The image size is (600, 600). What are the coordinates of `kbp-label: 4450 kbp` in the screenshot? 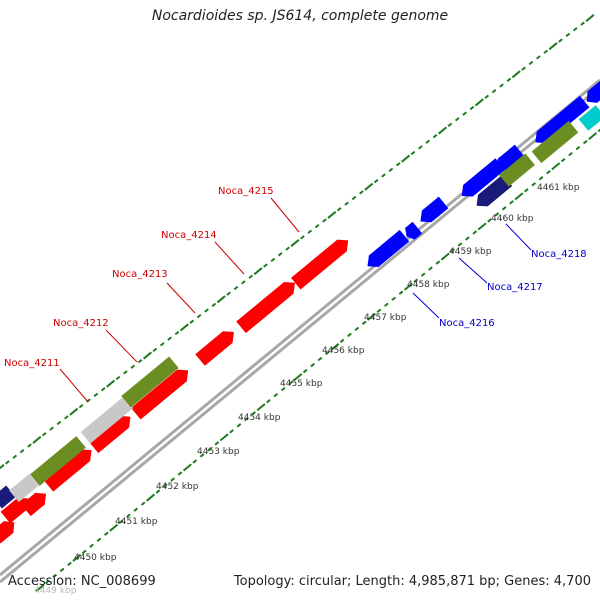 It's located at (95, 558).